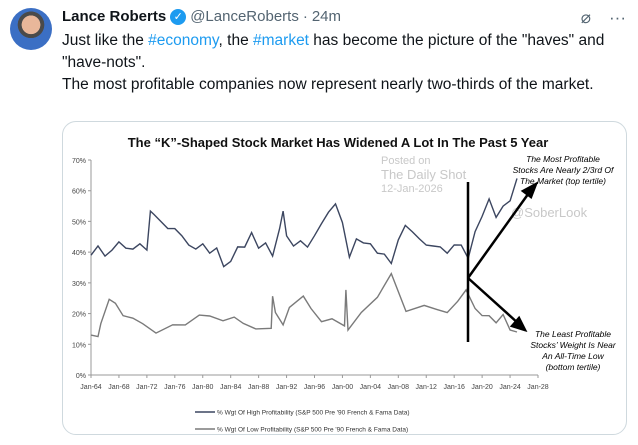  I want to click on x-tick-label: Jan-24, so click(510, 387).